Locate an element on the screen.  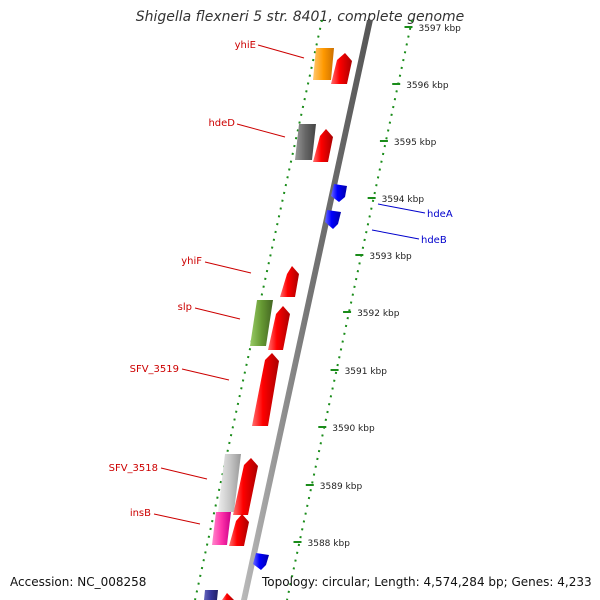
accession-label: Accession: NC_008258 is located at coordinates (78, 582).